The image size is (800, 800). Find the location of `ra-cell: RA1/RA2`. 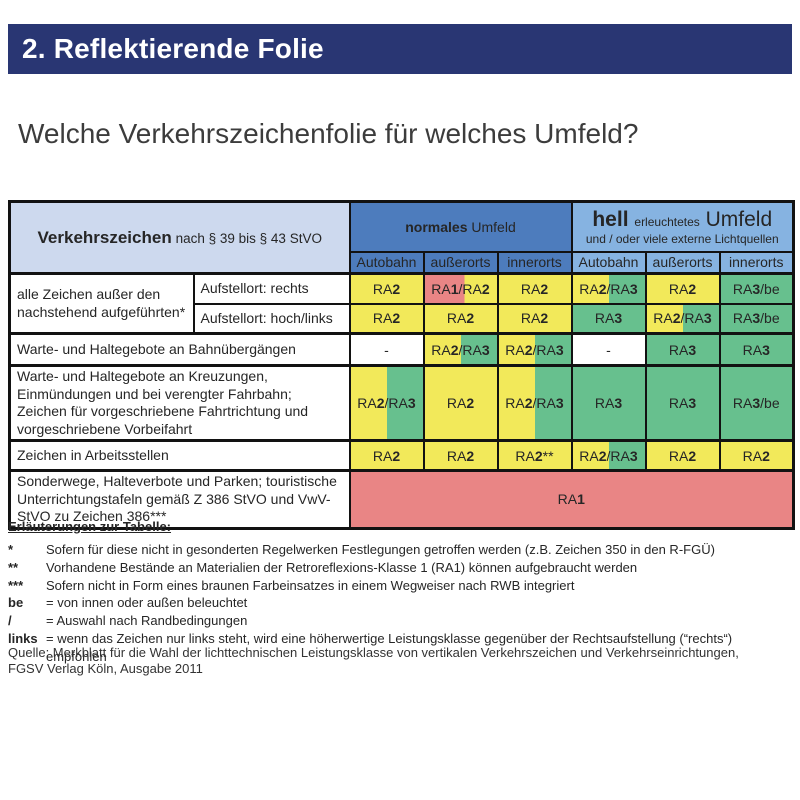

ra-cell: RA1/RA2 is located at coordinates (460, 288).